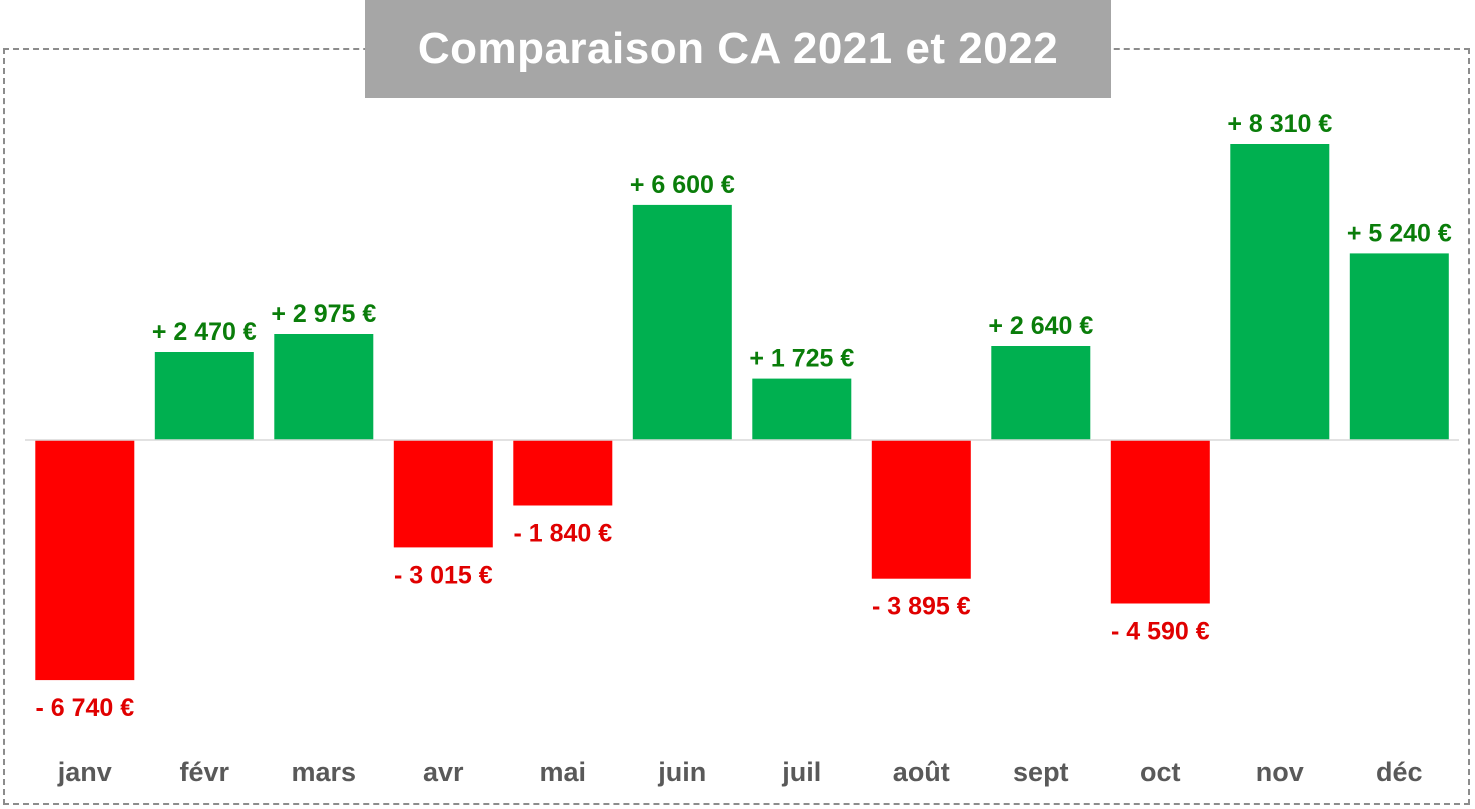 The width and height of the screenshot is (1475, 809). Describe the element at coordinates (205, 772) in the screenshot. I see `category-label-fevr: févr` at that location.